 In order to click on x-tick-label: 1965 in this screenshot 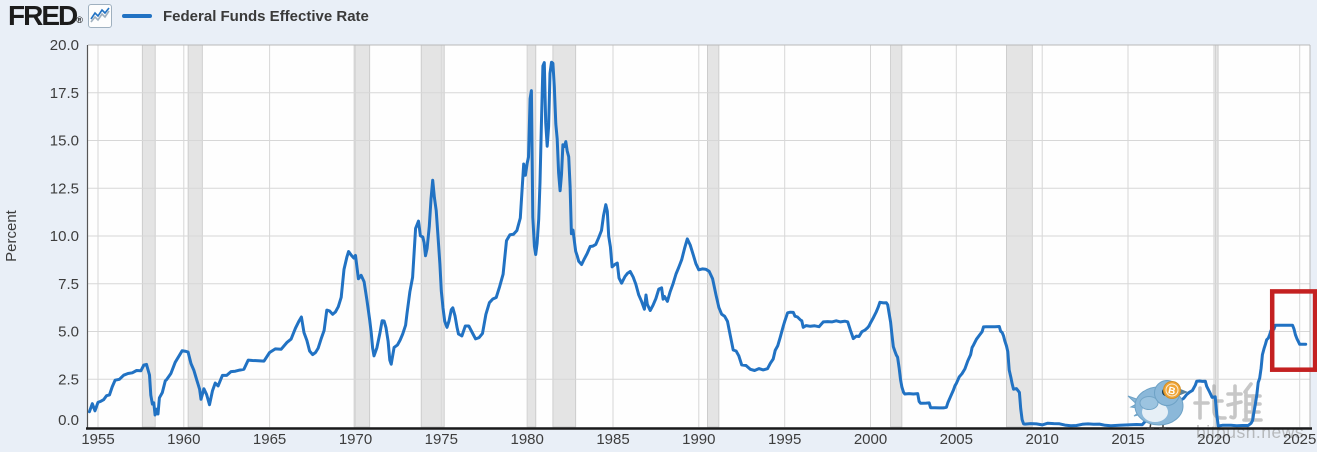, I will do `click(269, 439)`.